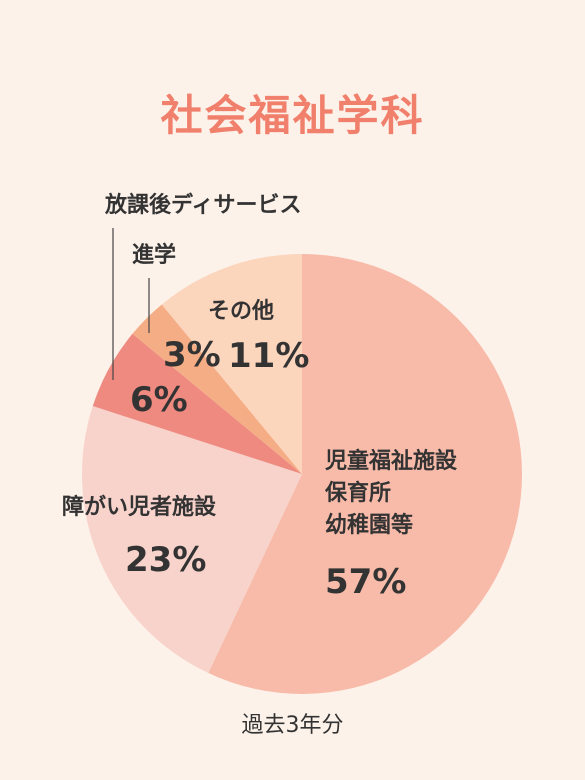 Image resolution: width=585 pixels, height=780 pixels. I want to click on pie-slice-shougai, so click(192, 540).